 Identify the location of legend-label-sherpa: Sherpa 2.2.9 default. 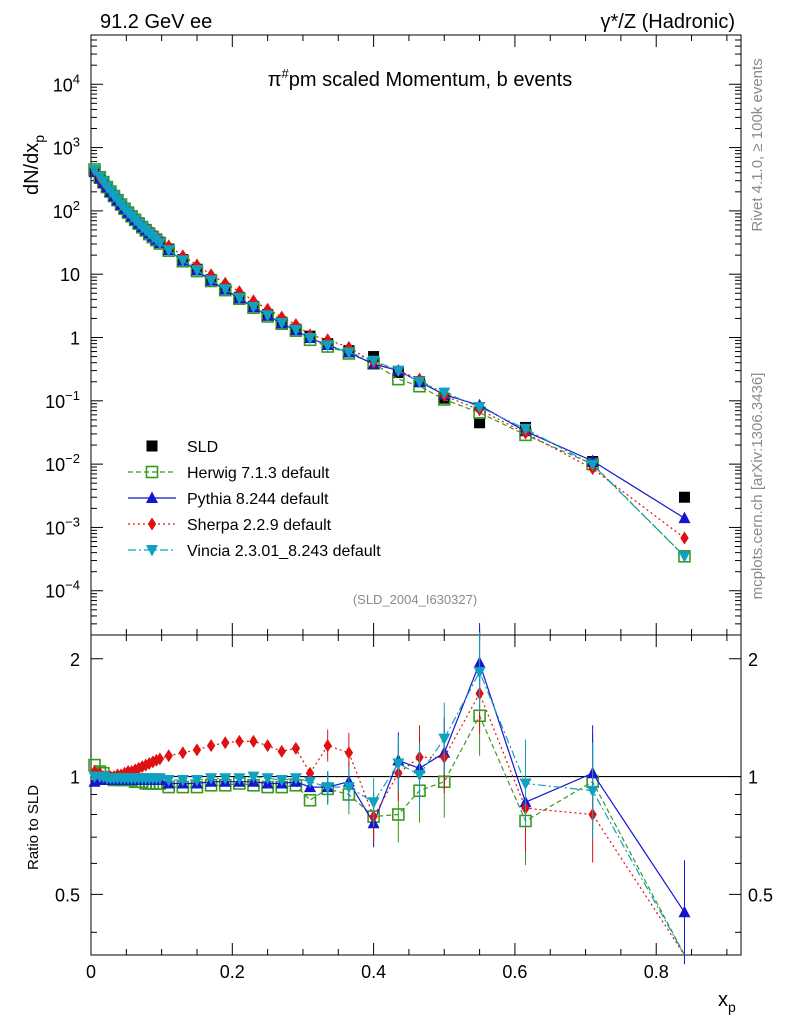
(259, 525).